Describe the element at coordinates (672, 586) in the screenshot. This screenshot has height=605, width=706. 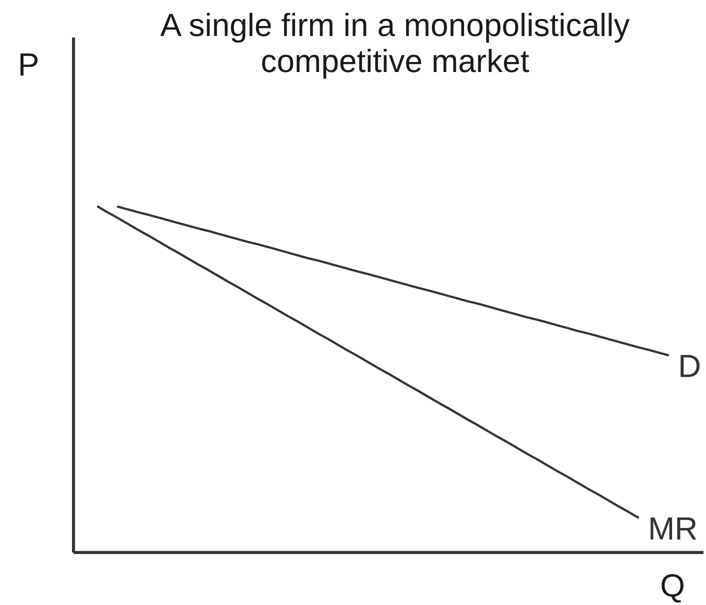
I see `x-axis-title: Q` at that location.